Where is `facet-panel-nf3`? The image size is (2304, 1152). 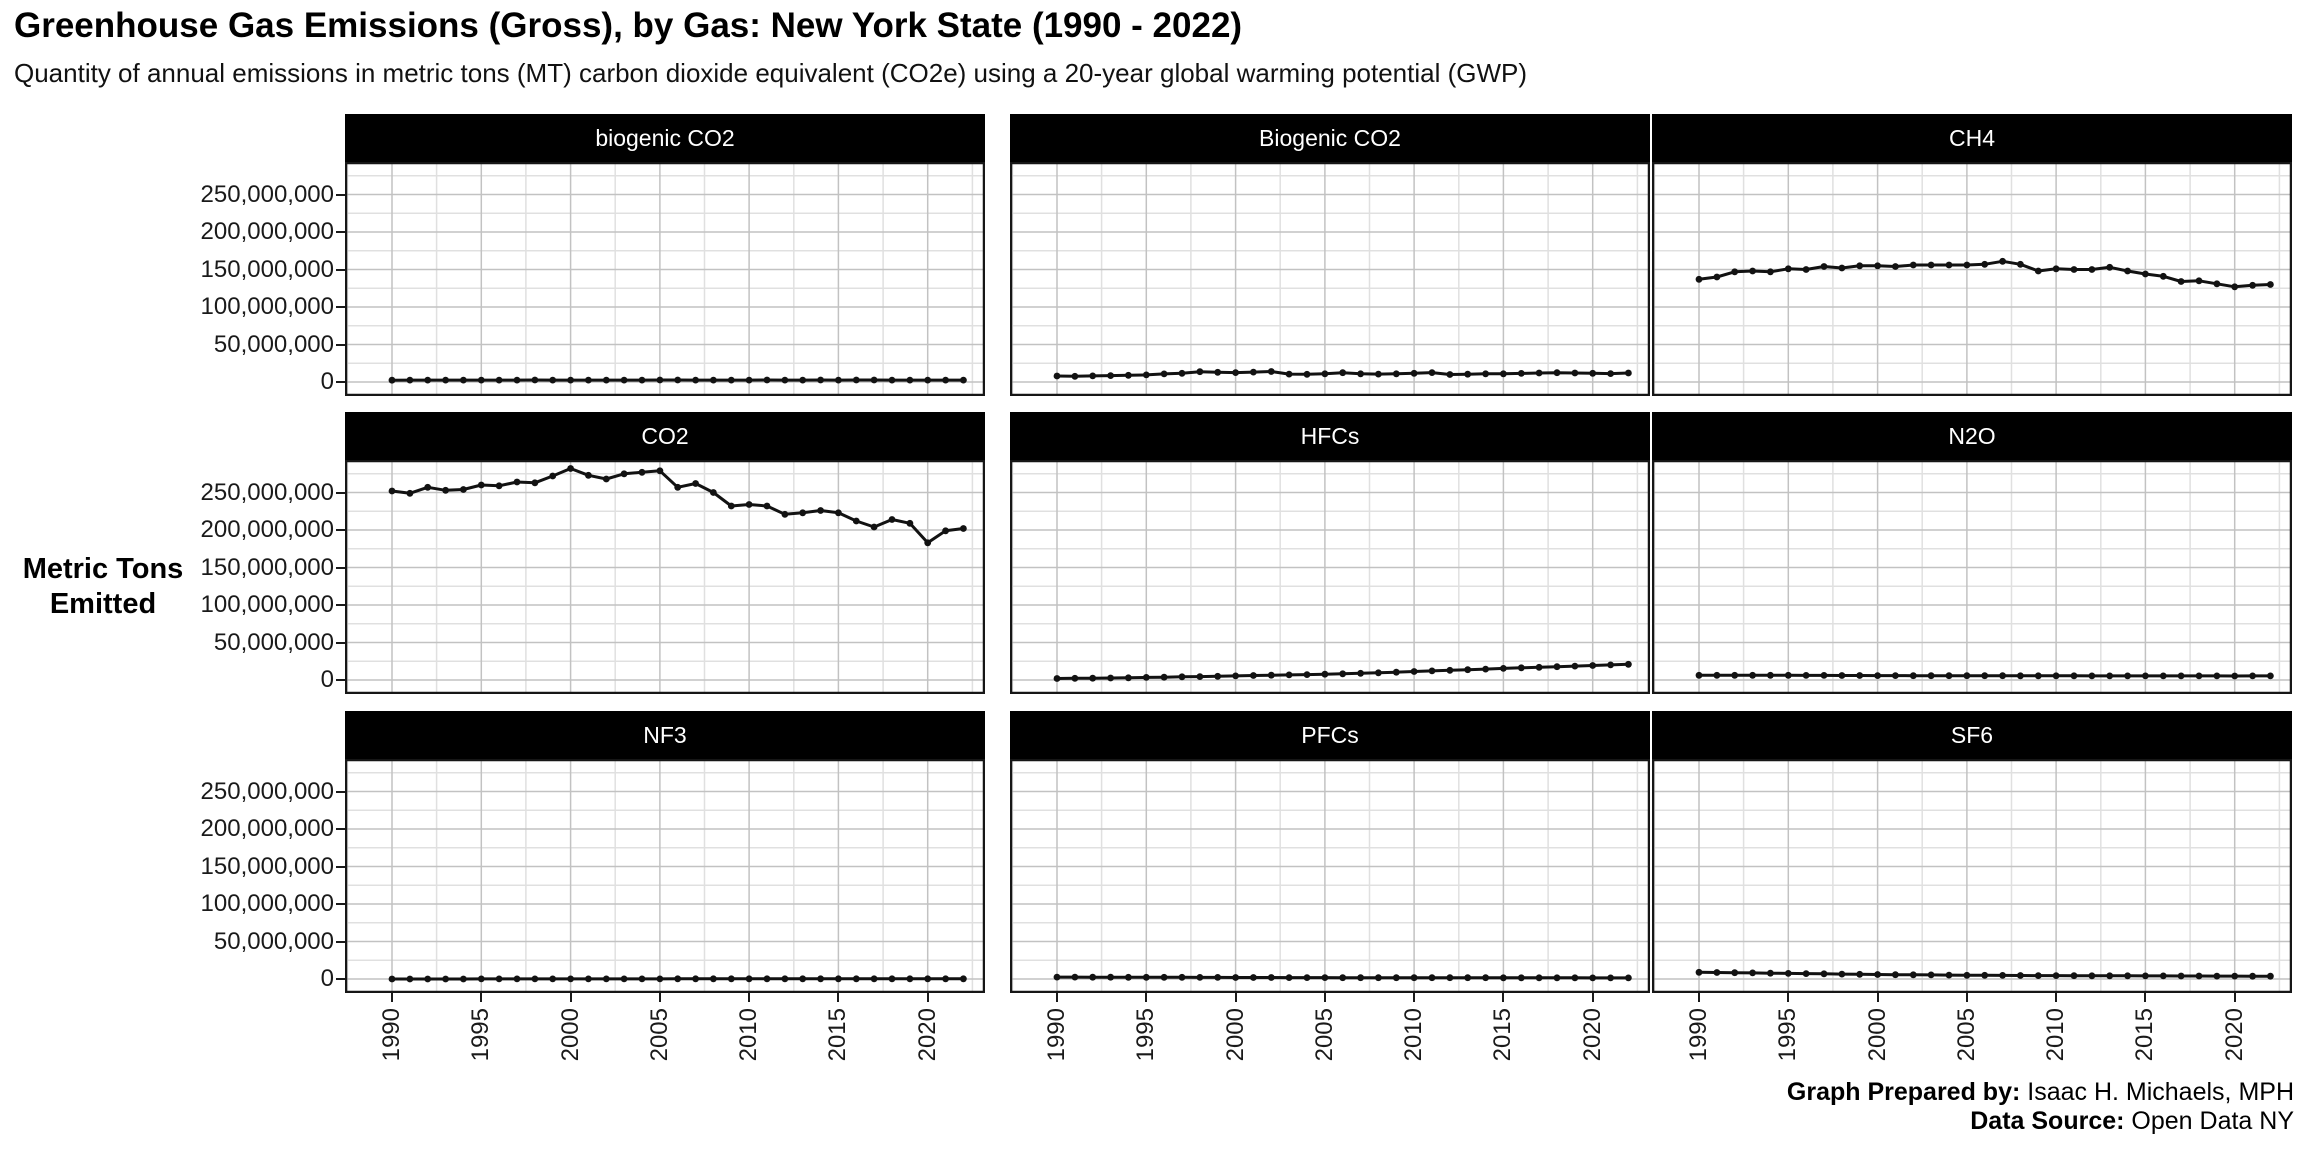 facet-panel-nf3 is located at coordinates (665, 876).